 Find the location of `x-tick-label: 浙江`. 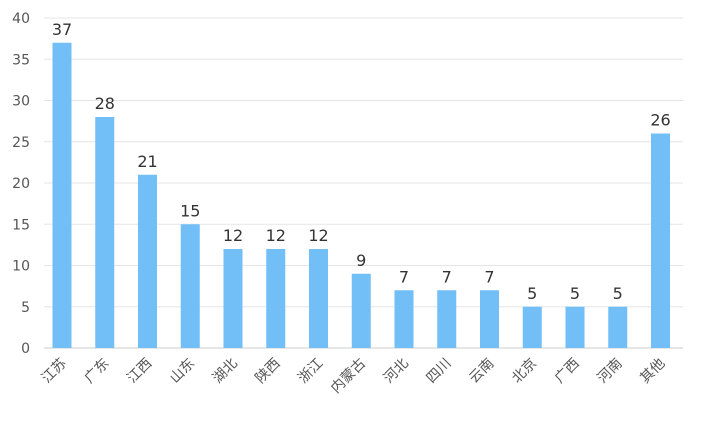

x-tick-label: 浙江 is located at coordinates (310, 371).